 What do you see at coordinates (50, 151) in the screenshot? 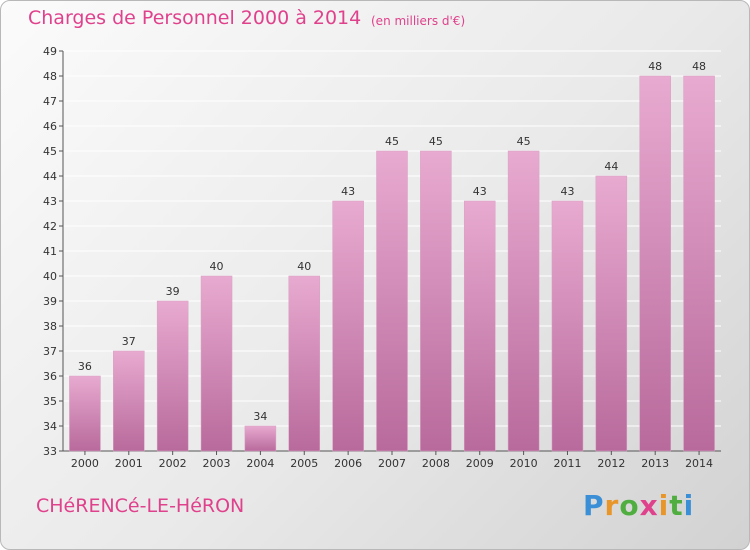
I see `y-tick-label: 45` at bounding box center [50, 151].